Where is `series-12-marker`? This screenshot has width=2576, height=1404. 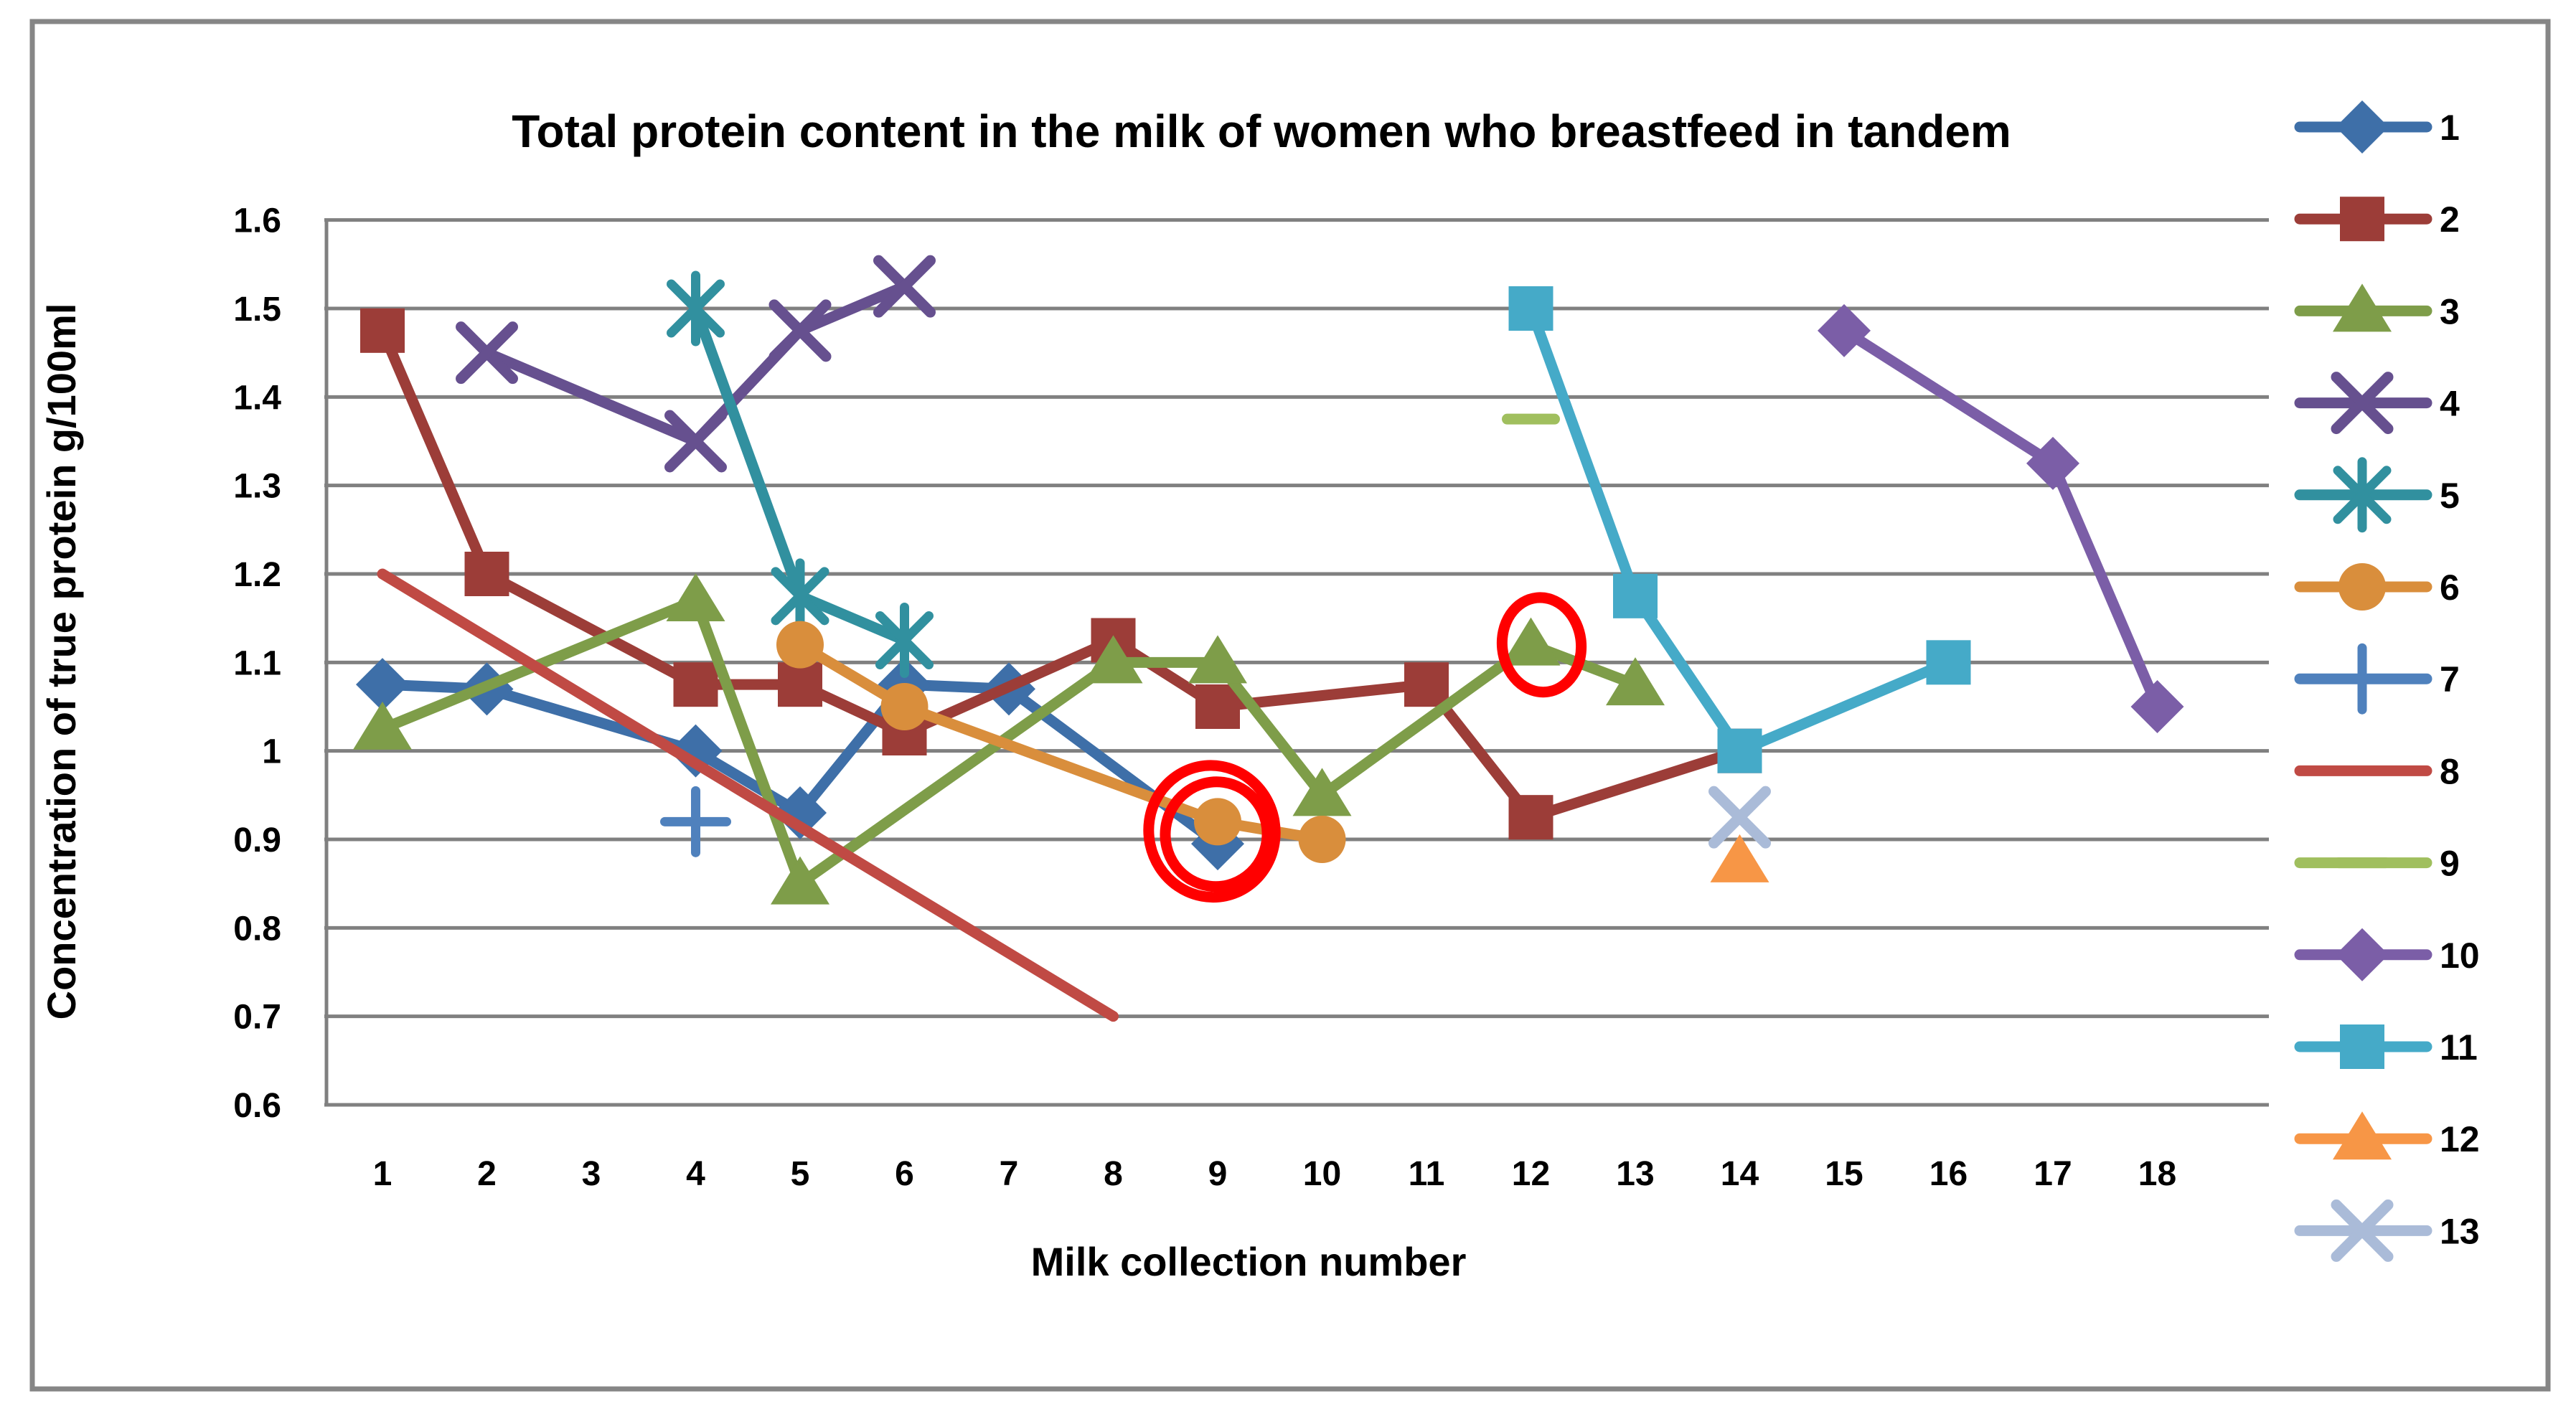 series-12-marker is located at coordinates (1739, 858).